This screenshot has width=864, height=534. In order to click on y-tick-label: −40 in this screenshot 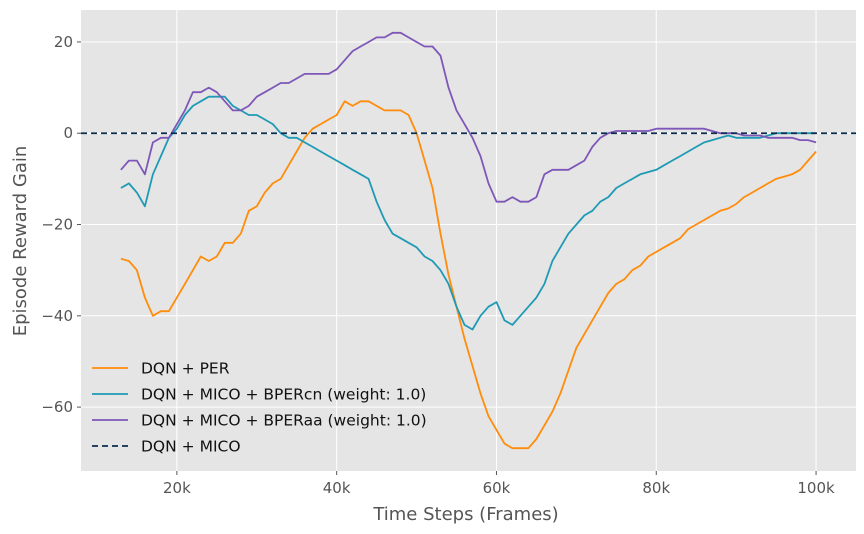, I will do `click(57, 316)`.